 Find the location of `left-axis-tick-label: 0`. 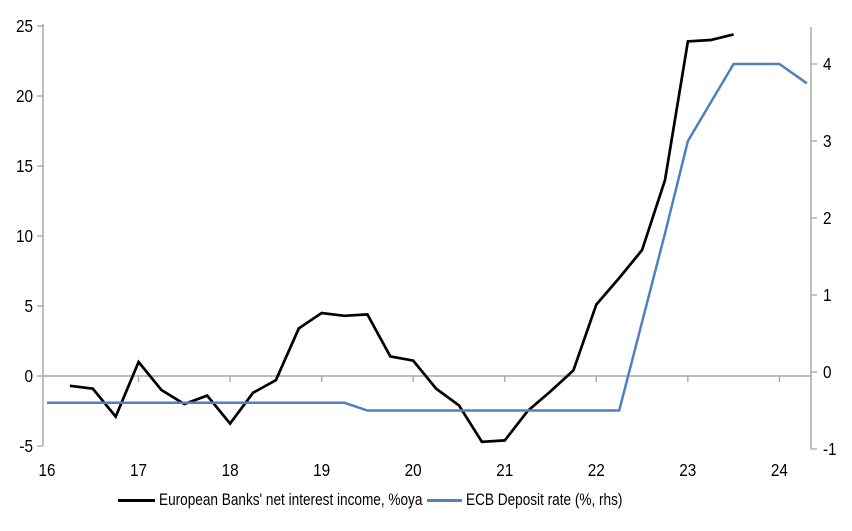

left-axis-tick-label: 0 is located at coordinates (28, 376).